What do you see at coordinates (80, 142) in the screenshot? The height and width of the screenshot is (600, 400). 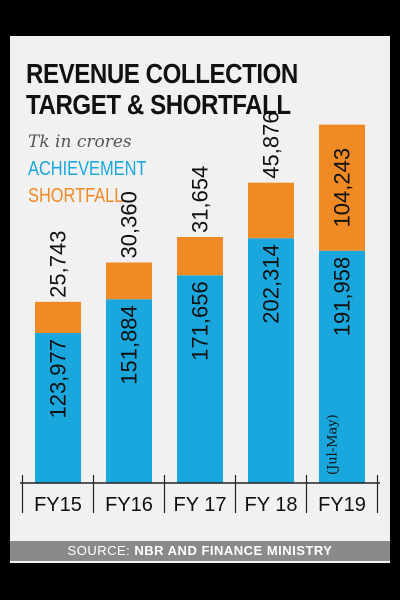 I see `unit-label: Tk in crores` at bounding box center [80, 142].